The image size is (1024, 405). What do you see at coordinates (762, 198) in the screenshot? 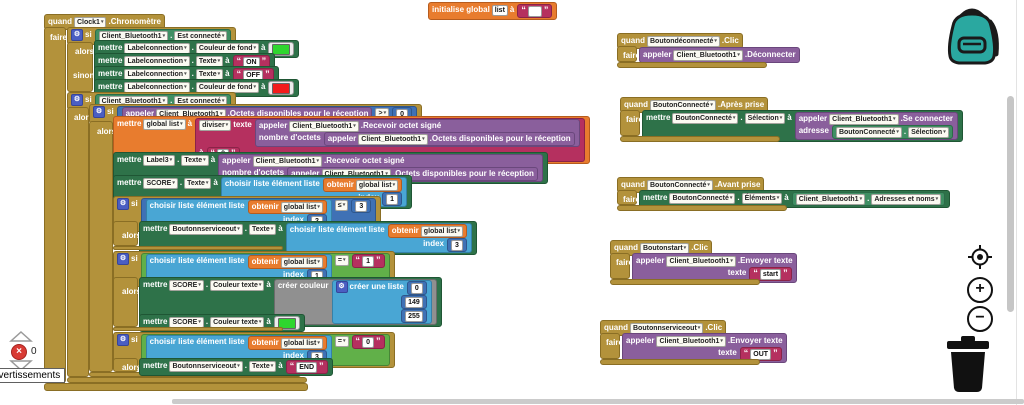
I see `dropdown: Éléments ▾` at bounding box center [762, 198].